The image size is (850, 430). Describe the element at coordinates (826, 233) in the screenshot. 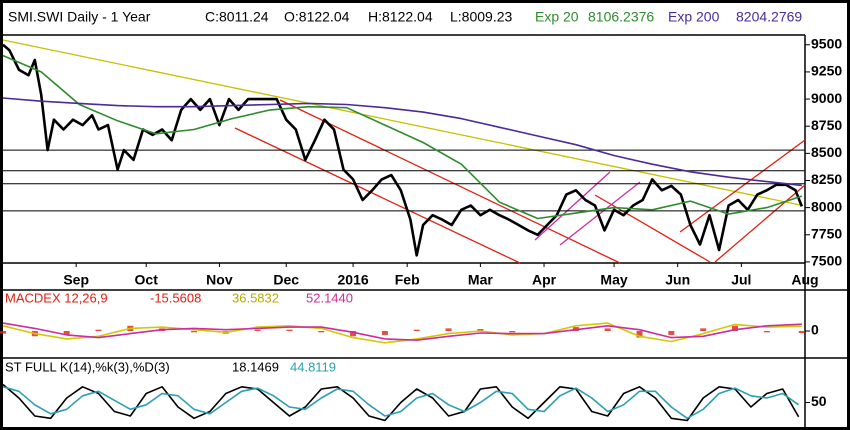

I see `y-tick-label: 7750` at that location.